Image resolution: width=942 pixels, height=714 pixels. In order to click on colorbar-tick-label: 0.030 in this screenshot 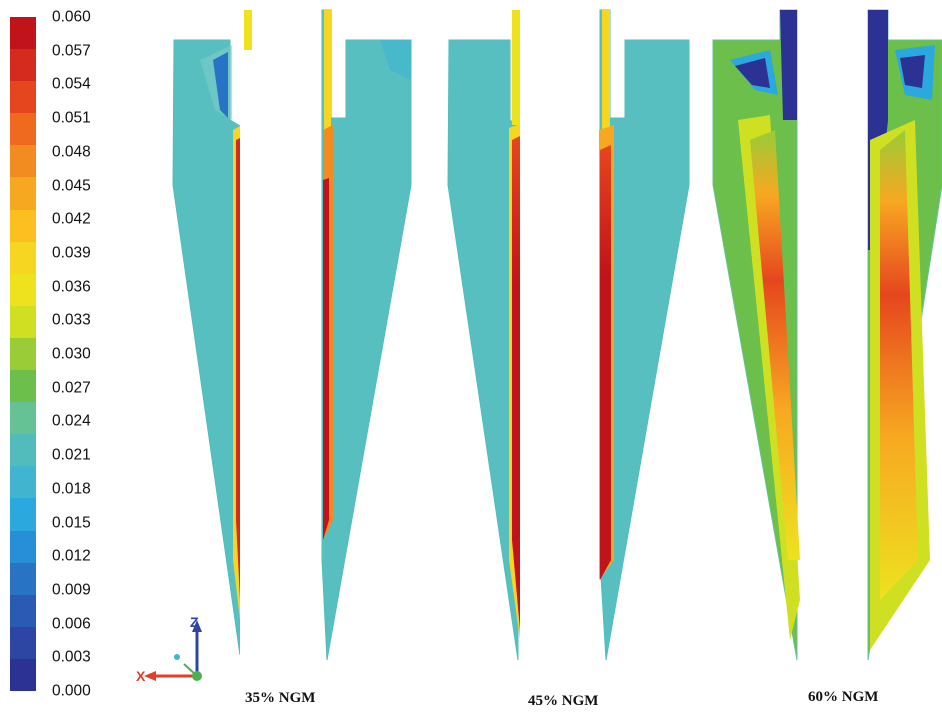, I will do `click(71, 354)`.